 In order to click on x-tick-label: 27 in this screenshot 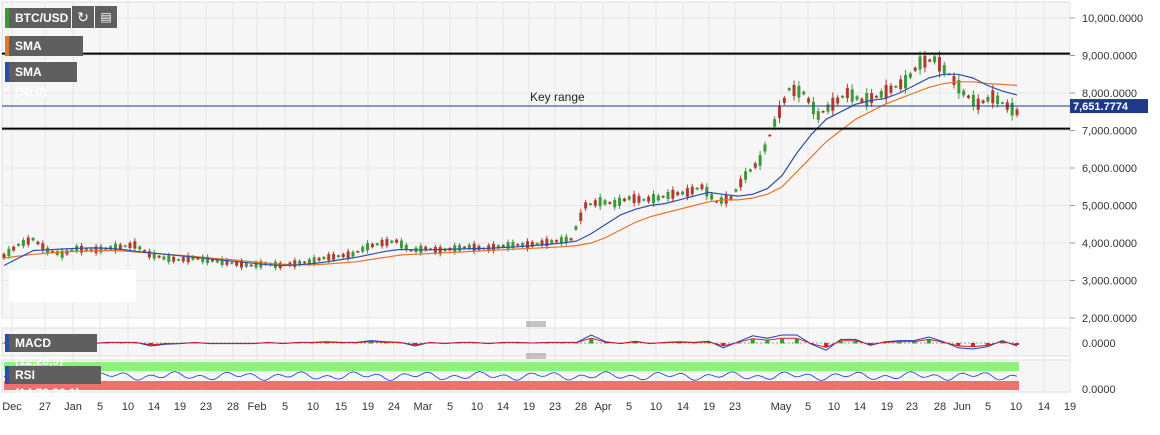, I will do `click(45, 407)`.